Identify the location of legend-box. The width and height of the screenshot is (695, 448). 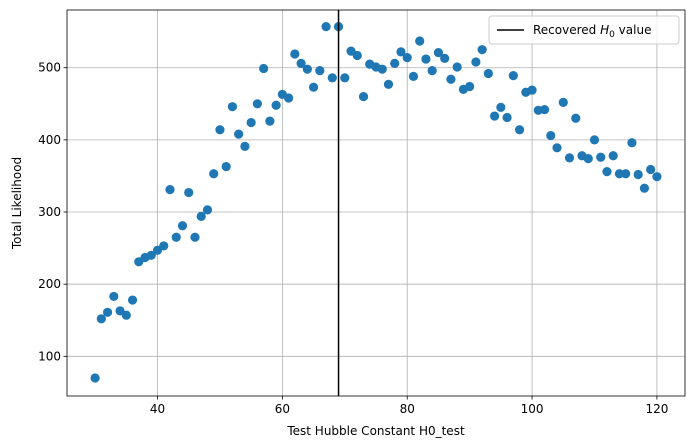
(584, 30).